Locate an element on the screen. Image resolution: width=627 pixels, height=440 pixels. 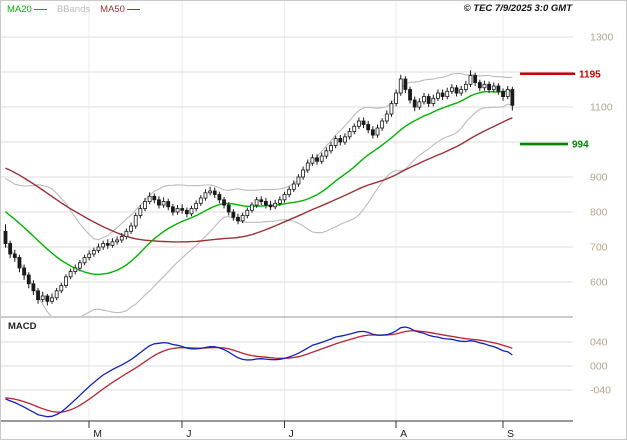
legend-item-ma50: MA50 is located at coordinates (120, 9).